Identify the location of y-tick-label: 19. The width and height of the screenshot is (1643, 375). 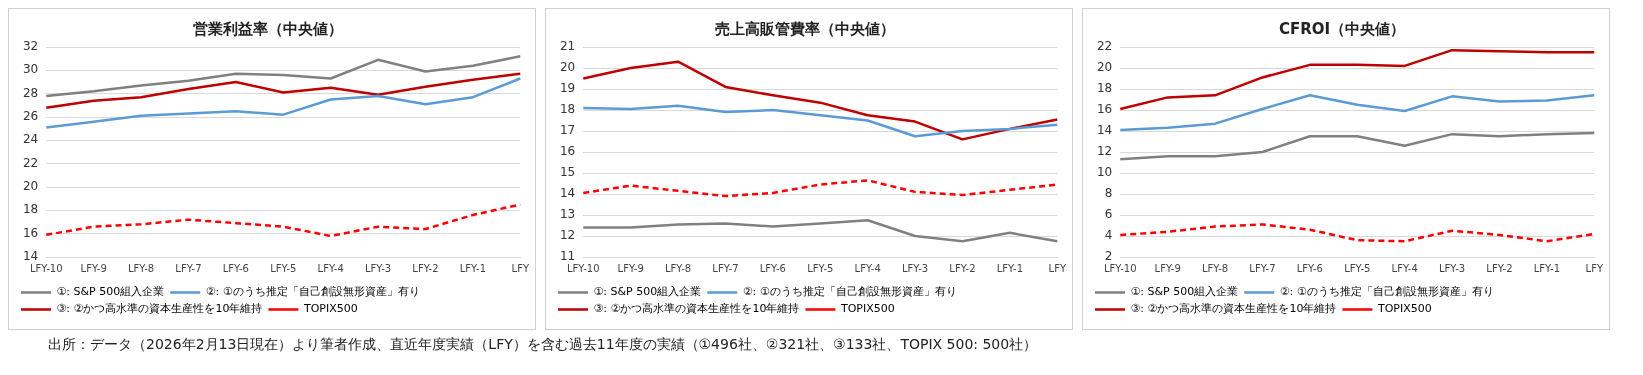
(567, 88).